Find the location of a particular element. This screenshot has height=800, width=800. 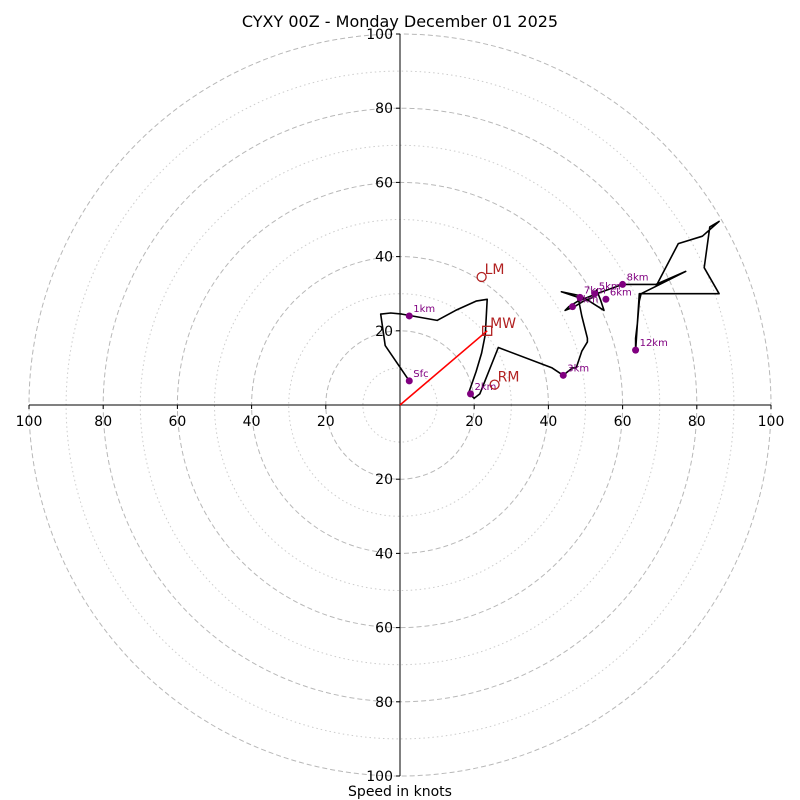

height-marker-label: 7km is located at coordinates (595, 290).